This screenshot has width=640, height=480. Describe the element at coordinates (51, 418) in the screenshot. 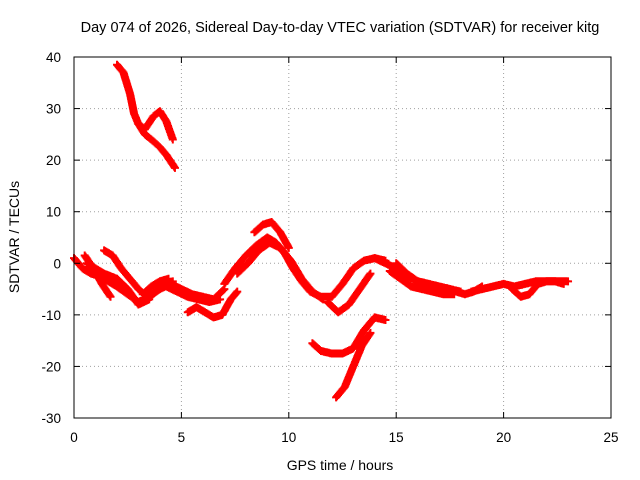

I see `y-tick-label: -30` at that location.